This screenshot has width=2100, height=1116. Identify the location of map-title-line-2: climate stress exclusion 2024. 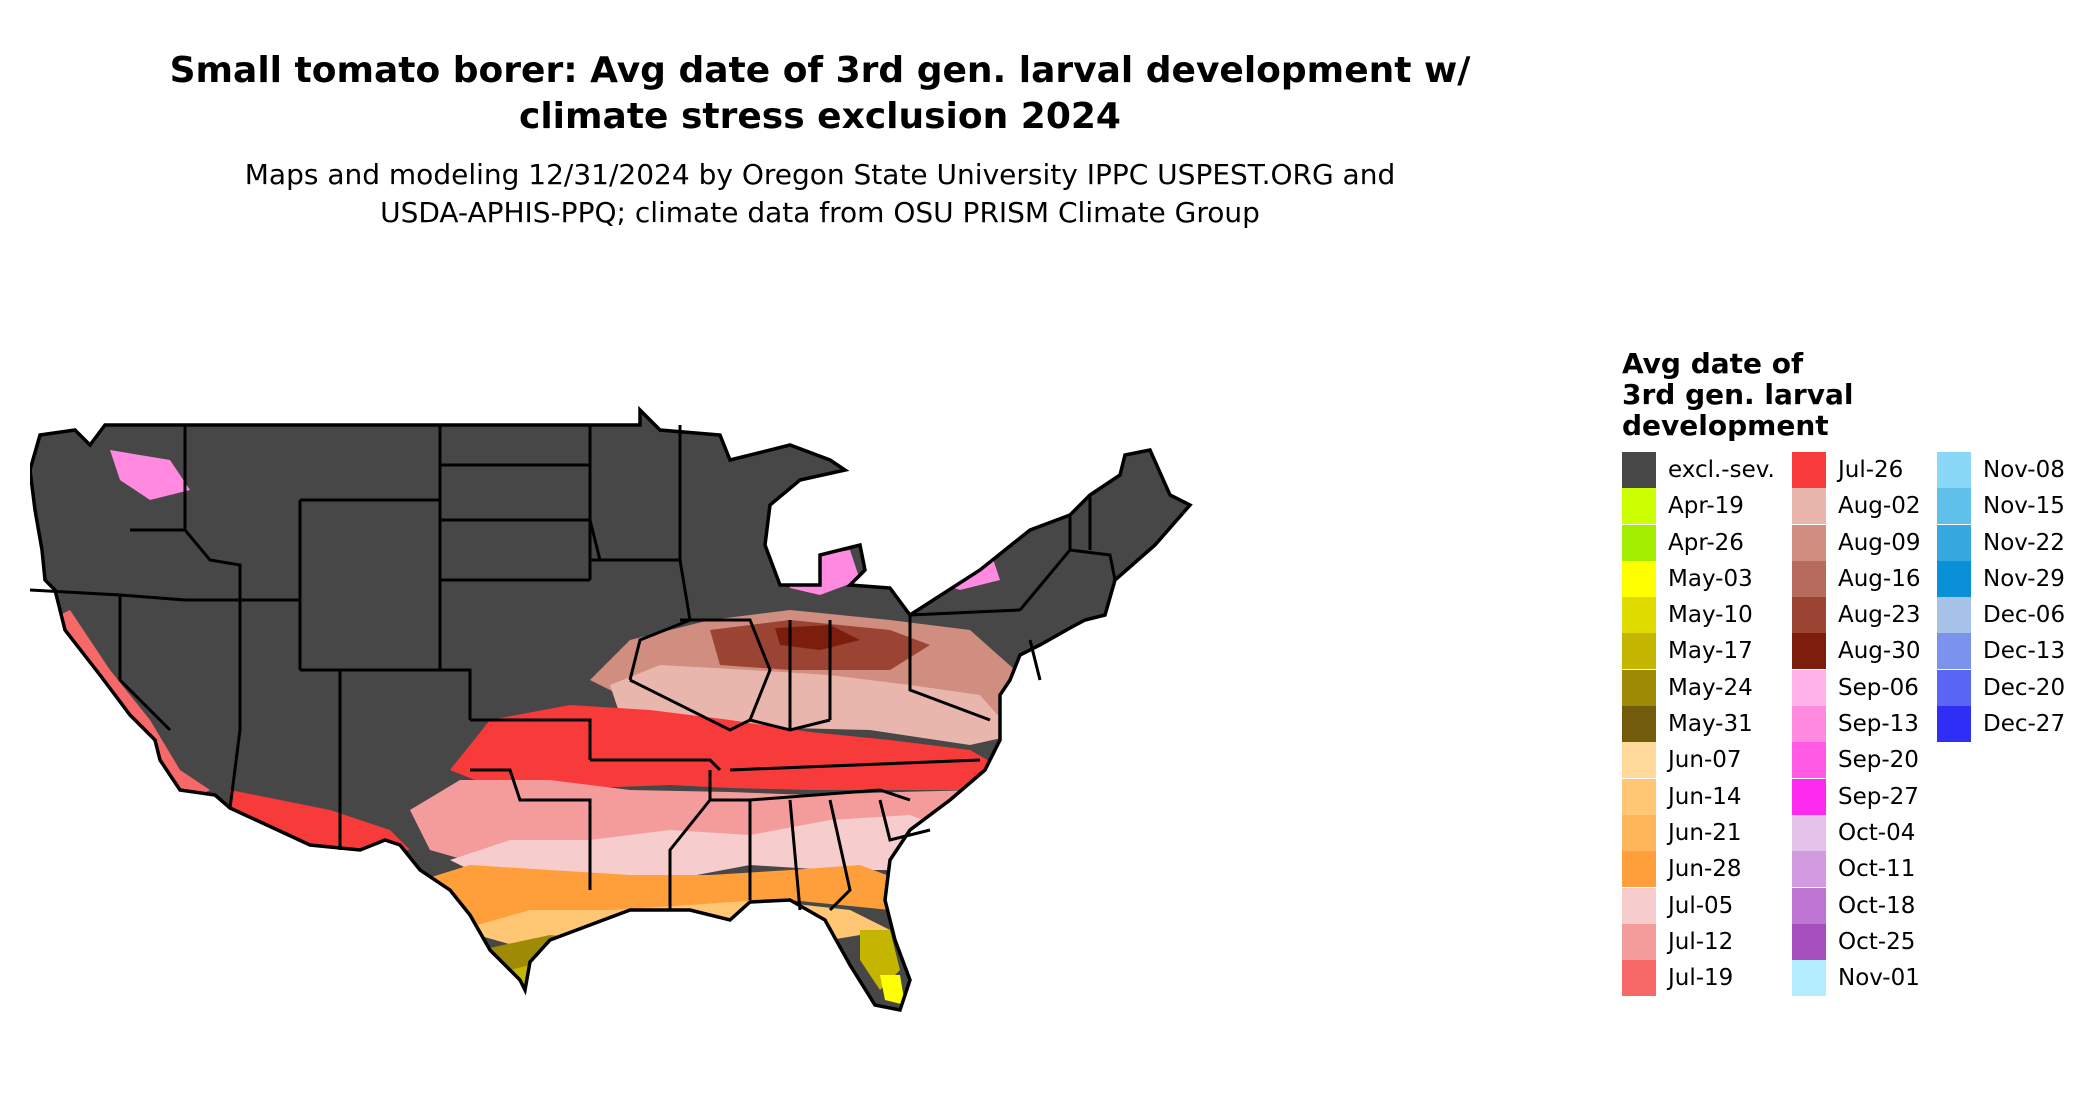
(820, 116).